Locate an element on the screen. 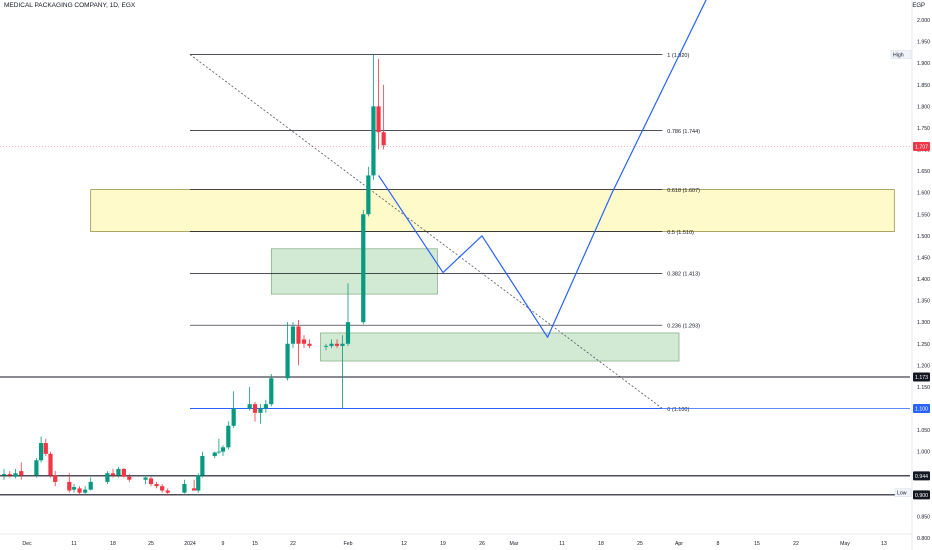 The width and height of the screenshot is (932, 550). price-badge-text: High is located at coordinates (898, 56).